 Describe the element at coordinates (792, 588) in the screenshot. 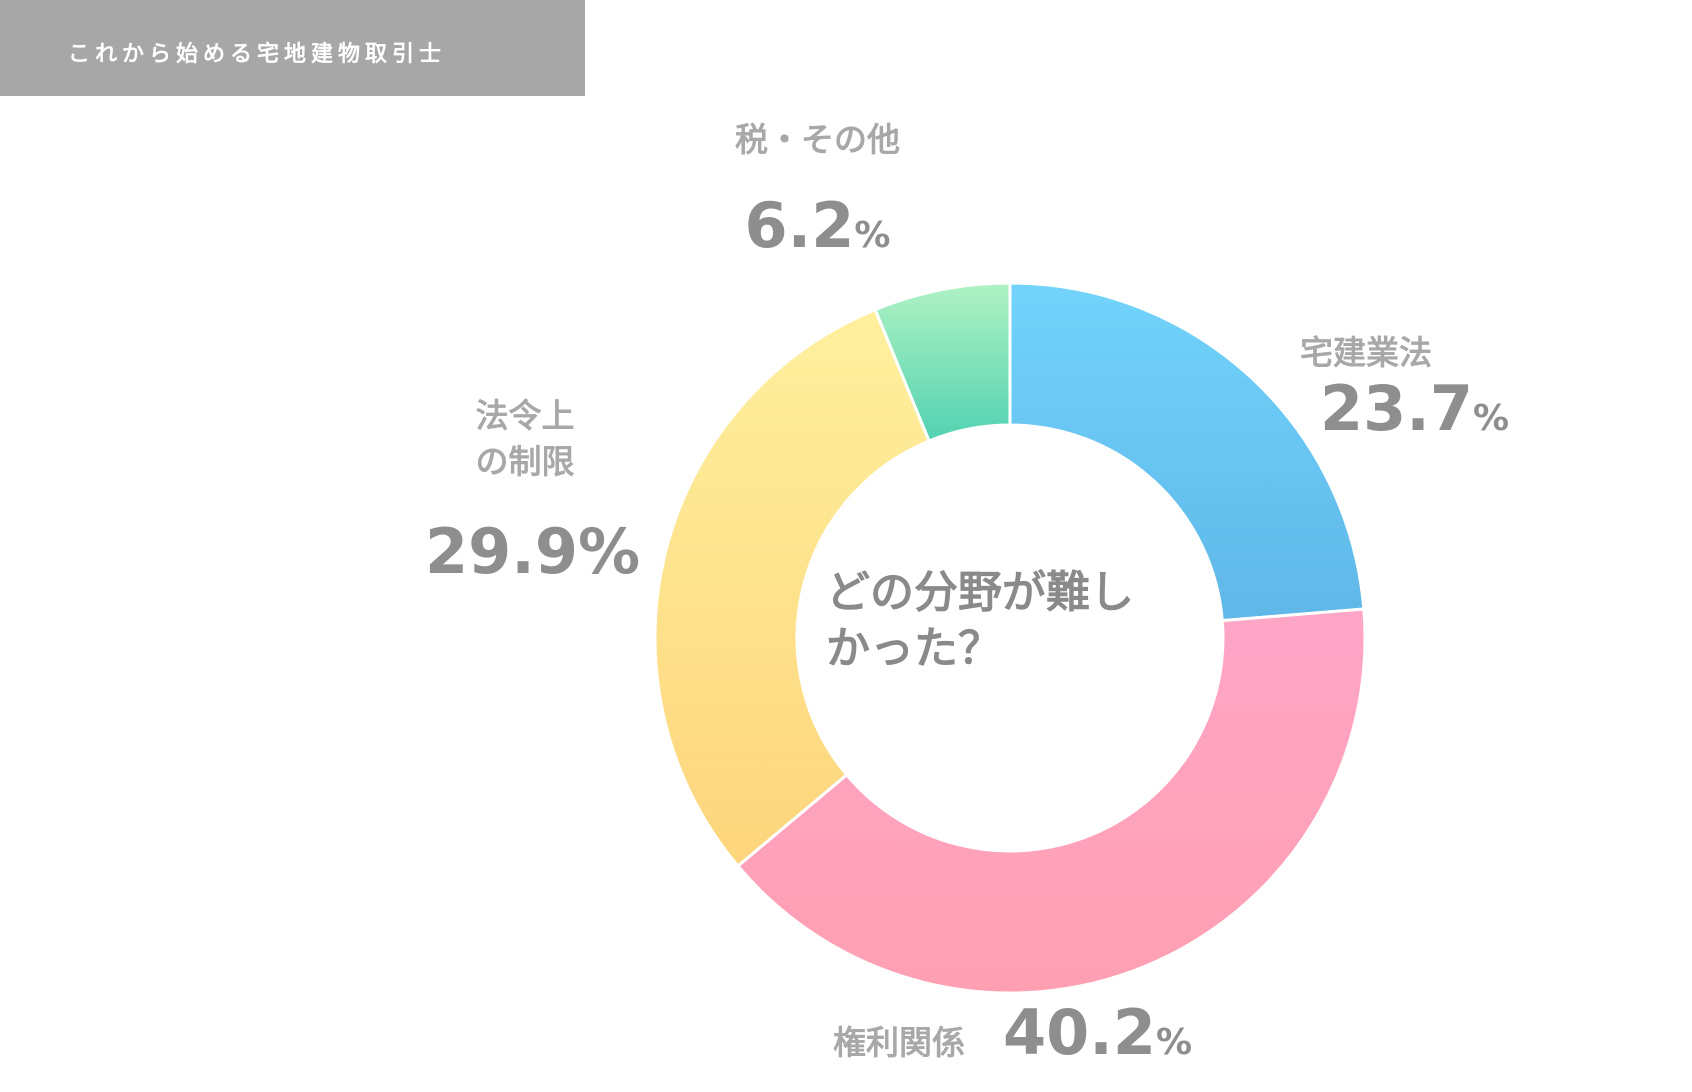

I see `slice-hourei` at that location.